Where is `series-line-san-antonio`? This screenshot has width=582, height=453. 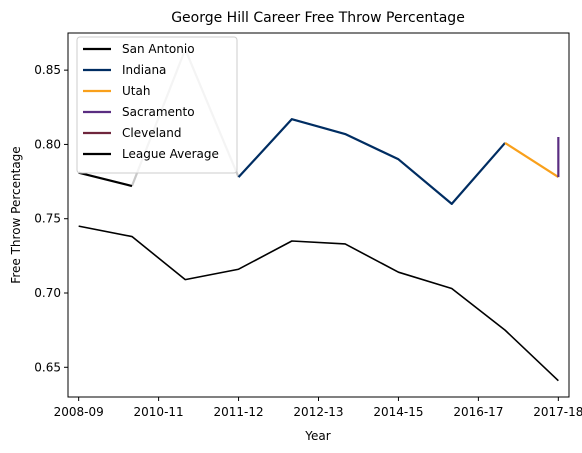 series-line-san-antonio is located at coordinates (105, 179).